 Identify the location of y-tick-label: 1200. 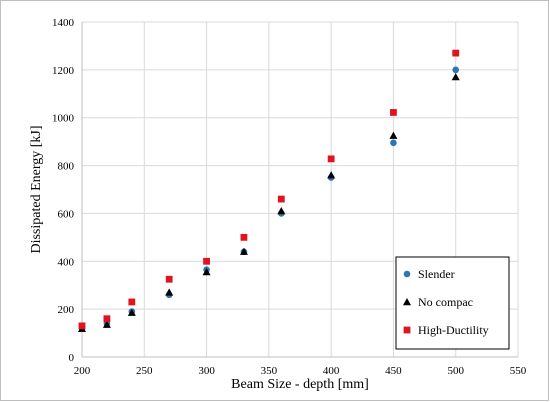
(63, 71).